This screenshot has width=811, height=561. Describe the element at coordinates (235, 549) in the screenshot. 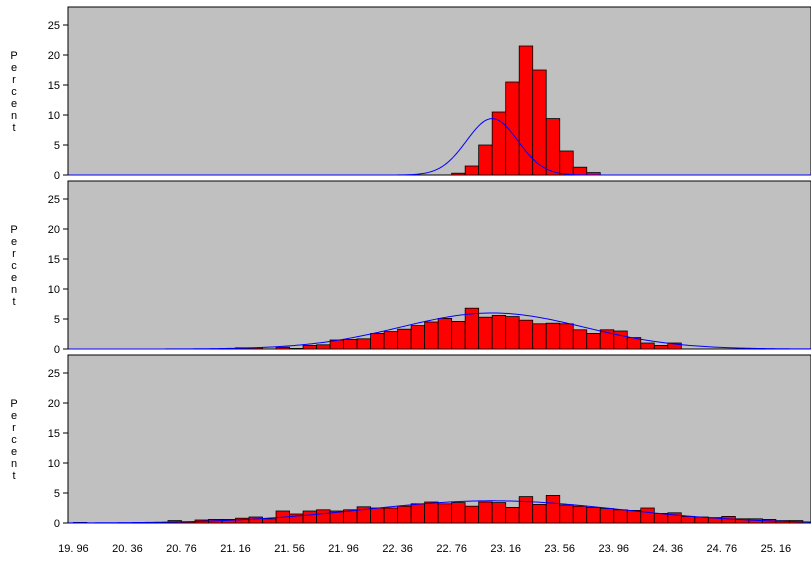

I see `x-tick-label: 21. 16` at that location.